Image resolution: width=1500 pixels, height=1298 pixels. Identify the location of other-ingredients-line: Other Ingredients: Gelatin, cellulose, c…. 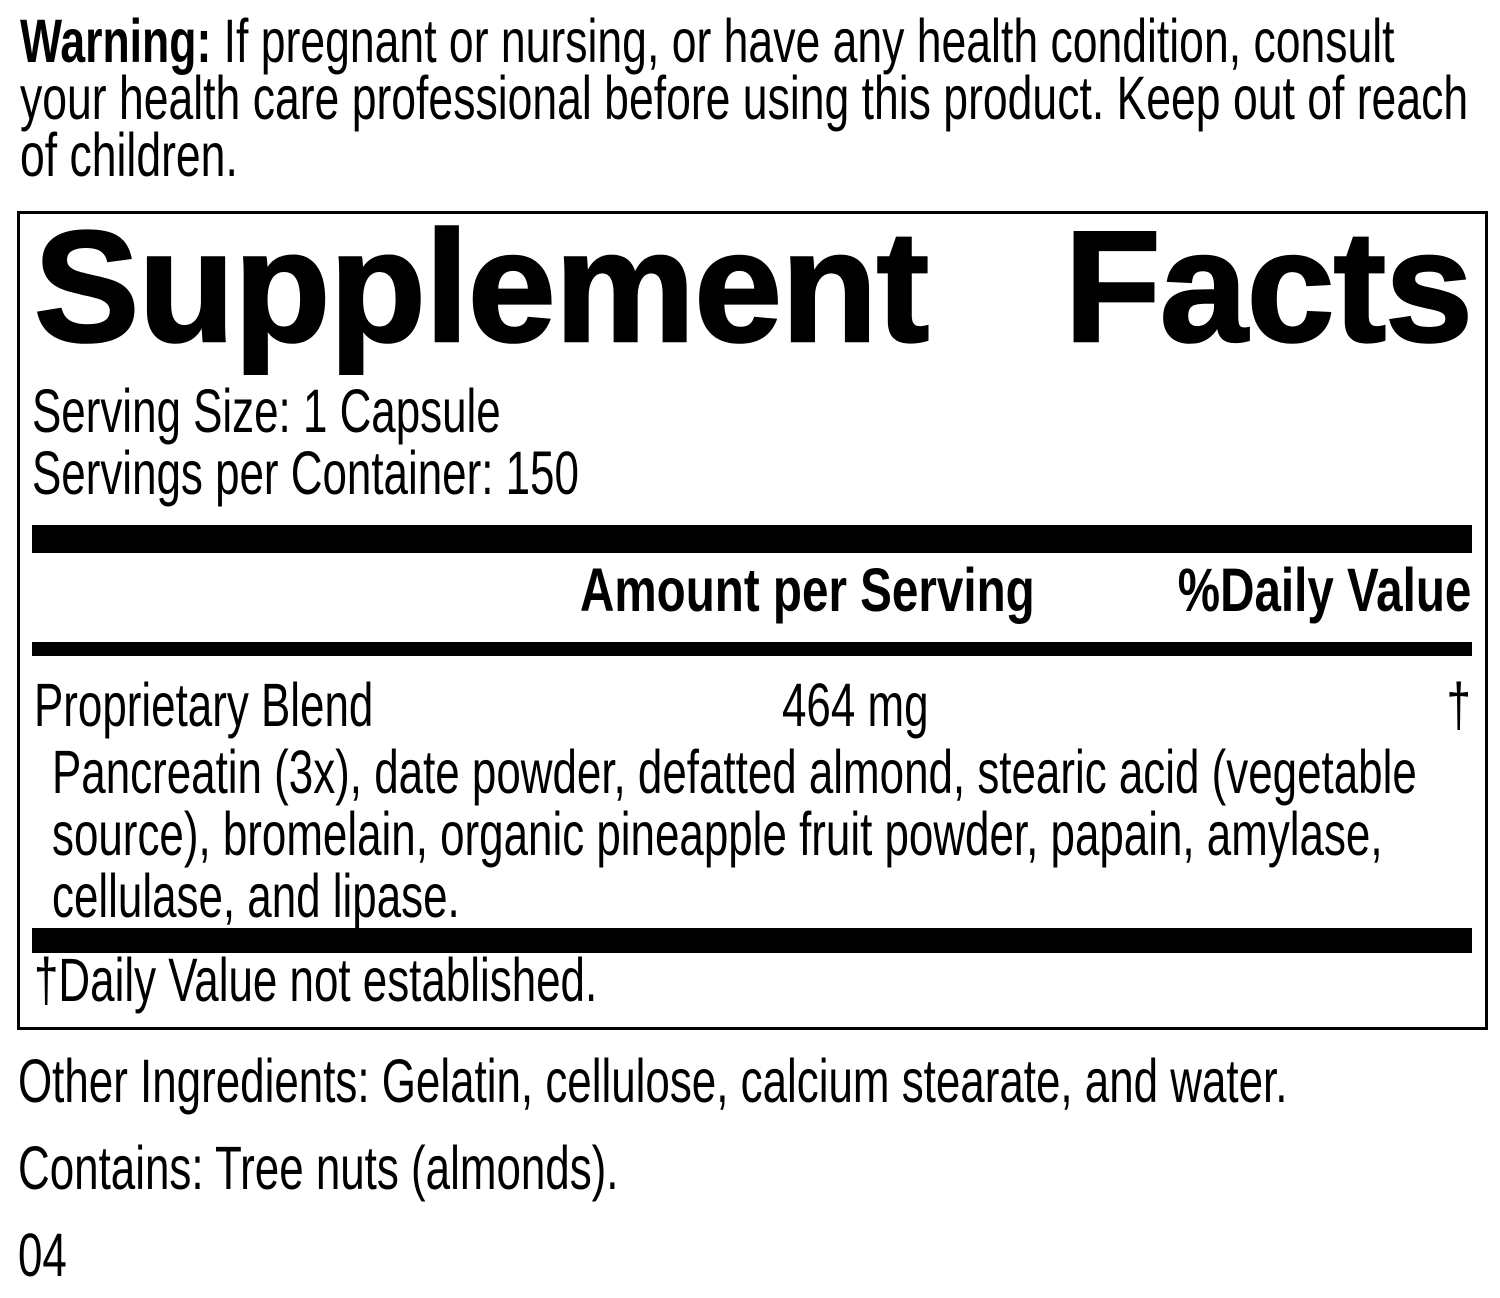
(759, 1081).